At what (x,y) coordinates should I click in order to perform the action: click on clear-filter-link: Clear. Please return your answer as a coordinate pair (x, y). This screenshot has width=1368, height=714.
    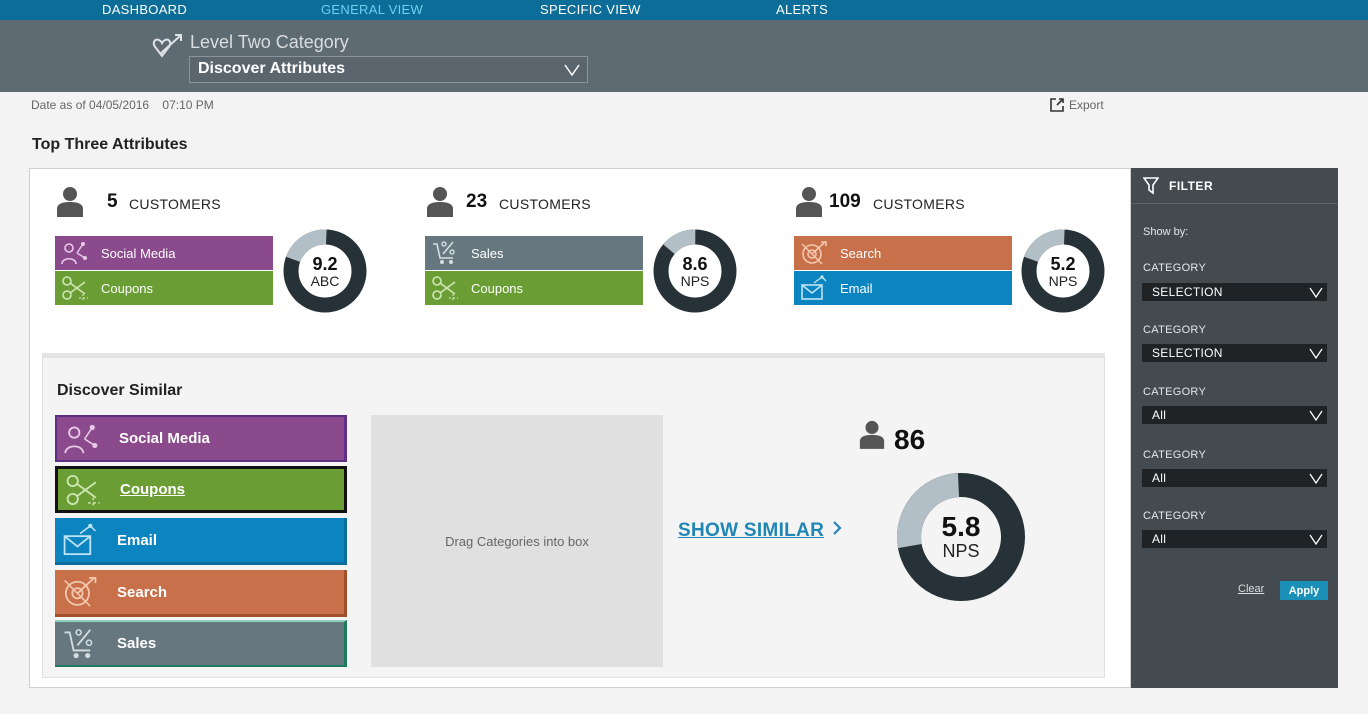
    Looking at the image, I should click on (1251, 589).